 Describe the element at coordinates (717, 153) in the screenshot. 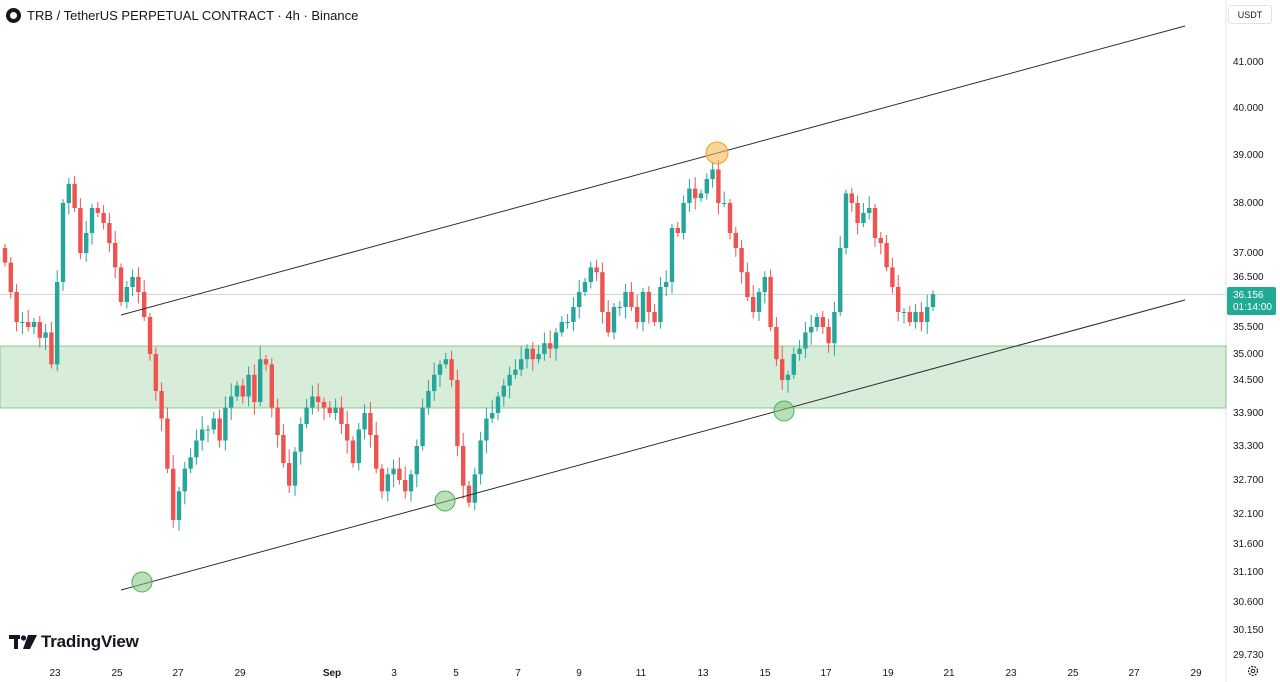

I see `touch-marker-high` at that location.